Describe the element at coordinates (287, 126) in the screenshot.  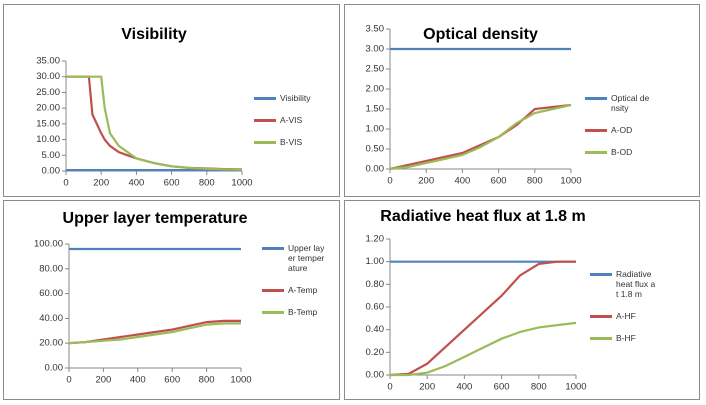
I see `legend: Visibility A-VIS B-VIS` at that location.